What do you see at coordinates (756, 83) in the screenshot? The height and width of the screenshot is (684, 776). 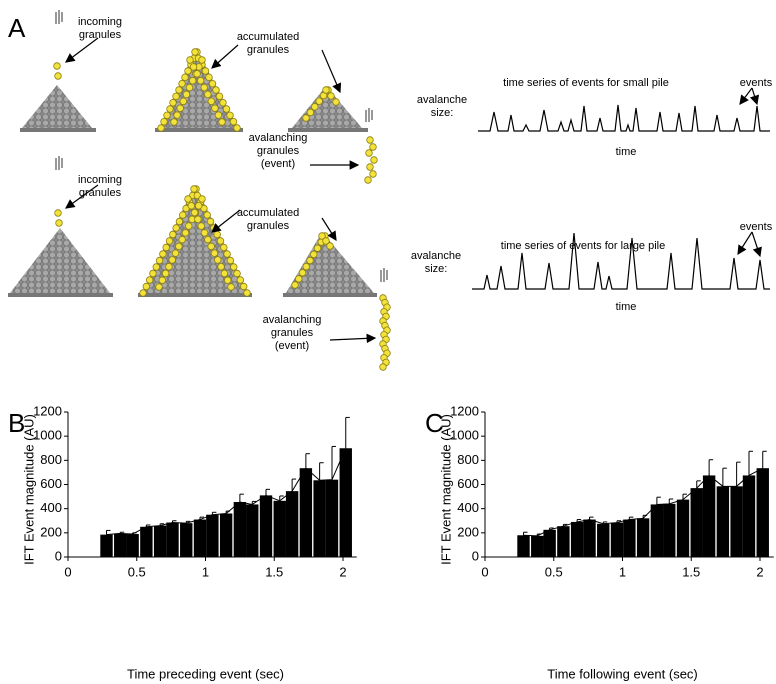 I see `annotation: events` at bounding box center [756, 83].